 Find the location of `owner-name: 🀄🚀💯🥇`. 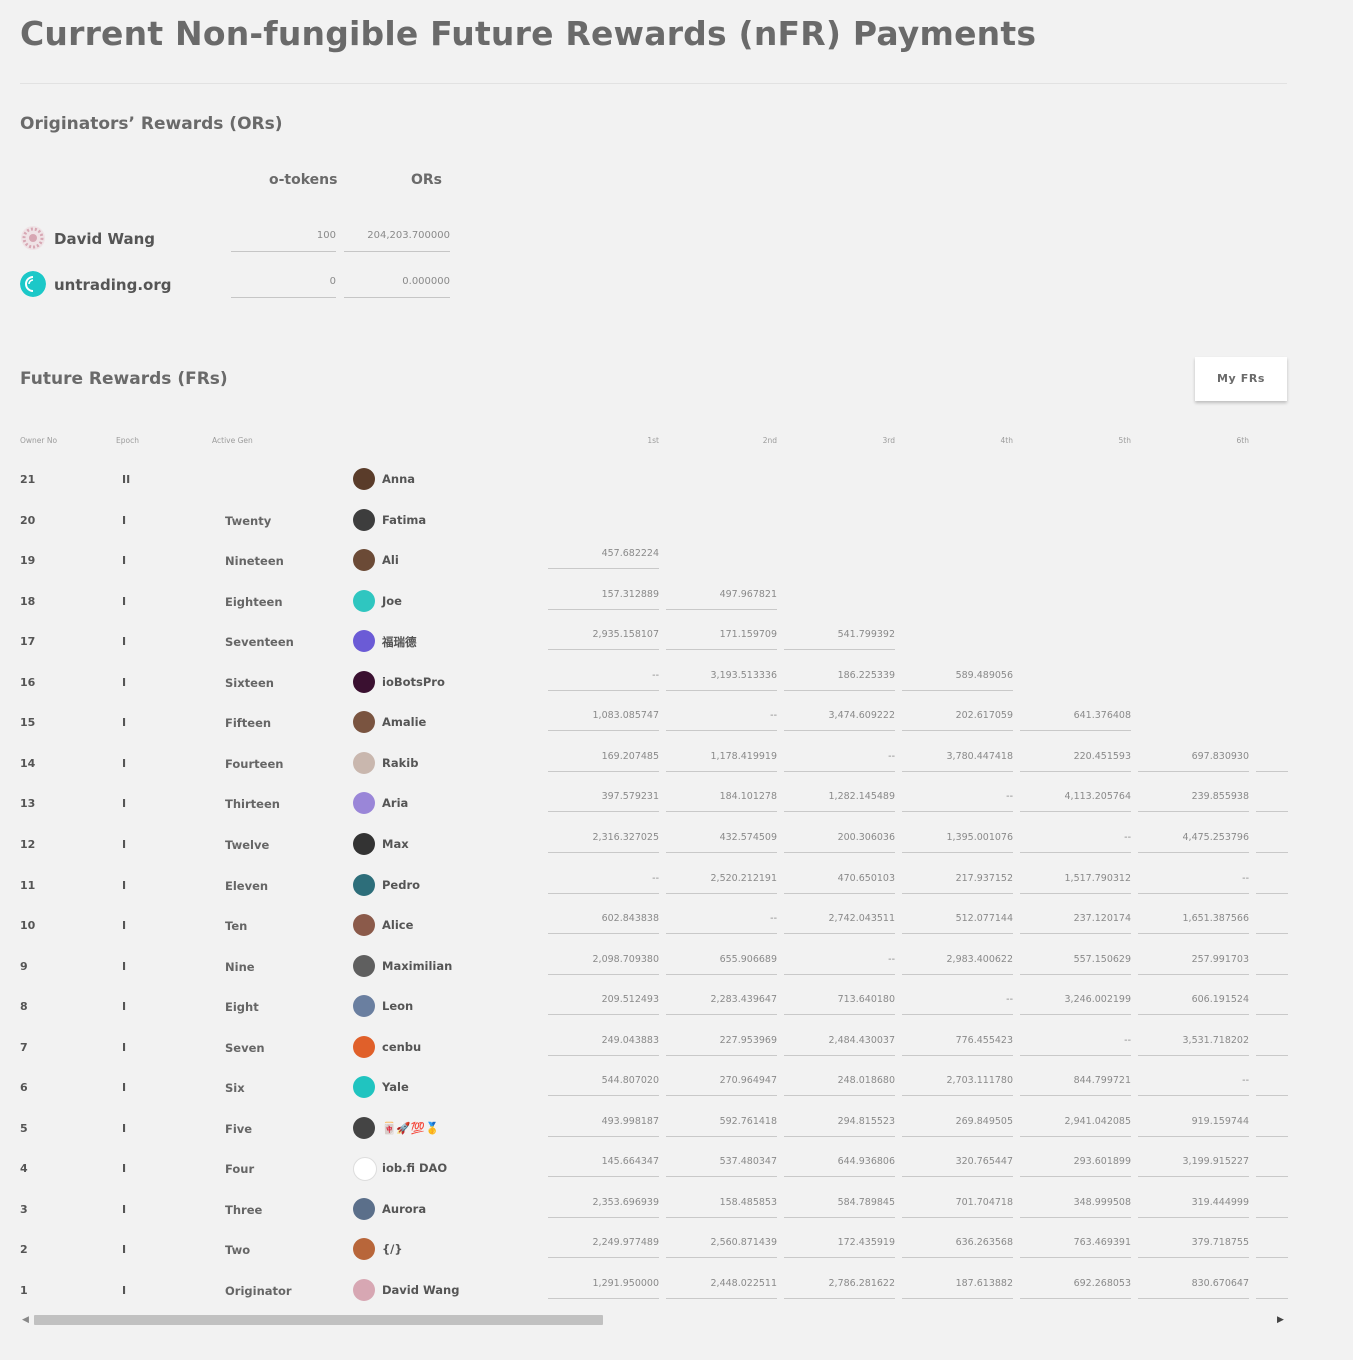

owner-name: 🀄🚀💯🥇 is located at coordinates (411, 1127).